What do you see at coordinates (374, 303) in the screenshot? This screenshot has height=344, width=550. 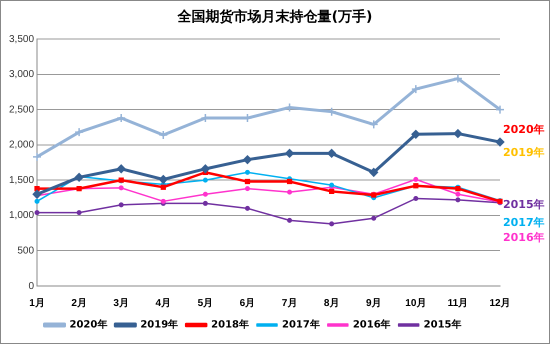 I see `x-tick-label: 9月` at bounding box center [374, 303].